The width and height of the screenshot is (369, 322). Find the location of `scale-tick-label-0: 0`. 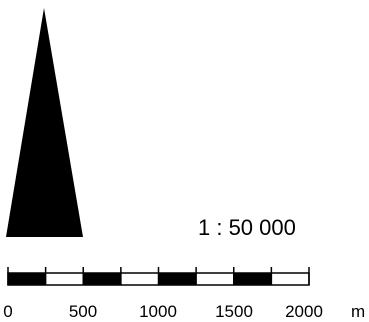

scale-tick-label-0: 0 is located at coordinates (8, 311).